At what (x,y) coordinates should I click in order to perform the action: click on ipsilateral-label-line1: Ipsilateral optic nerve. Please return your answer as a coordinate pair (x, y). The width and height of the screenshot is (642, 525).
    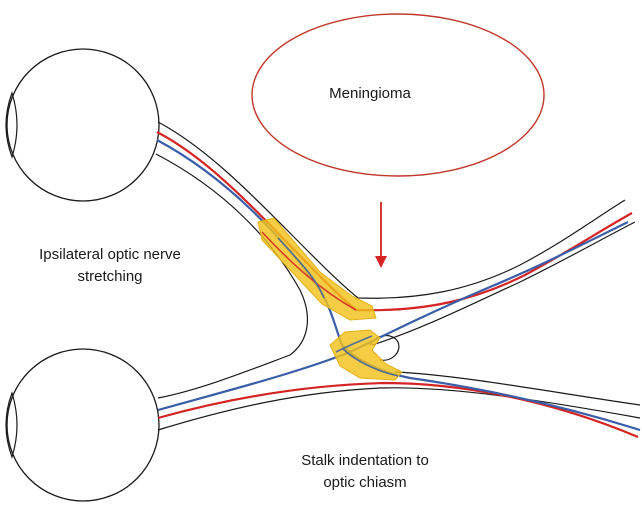
    Looking at the image, I should click on (110, 254).